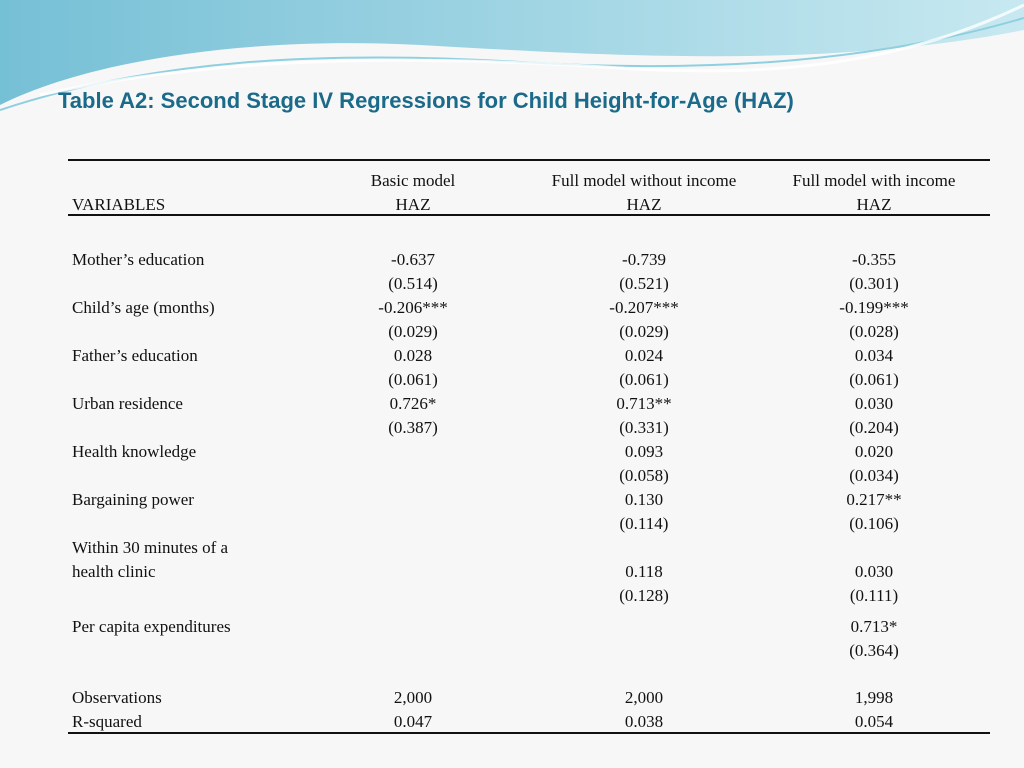  Describe the element at coordinates (413, 403) in the screenshot. I see `coefficient: 0.726*` at that location.